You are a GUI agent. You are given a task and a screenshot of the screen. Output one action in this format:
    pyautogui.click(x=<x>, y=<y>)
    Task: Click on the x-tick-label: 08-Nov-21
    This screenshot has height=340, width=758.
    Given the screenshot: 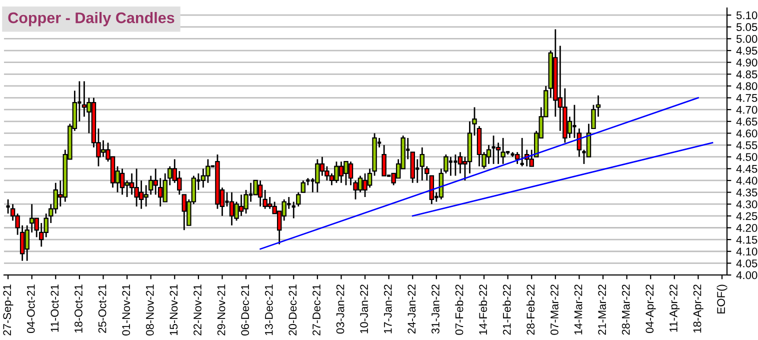 What is the action you would take?
    pyautogui.click(x=150, y=310)
    